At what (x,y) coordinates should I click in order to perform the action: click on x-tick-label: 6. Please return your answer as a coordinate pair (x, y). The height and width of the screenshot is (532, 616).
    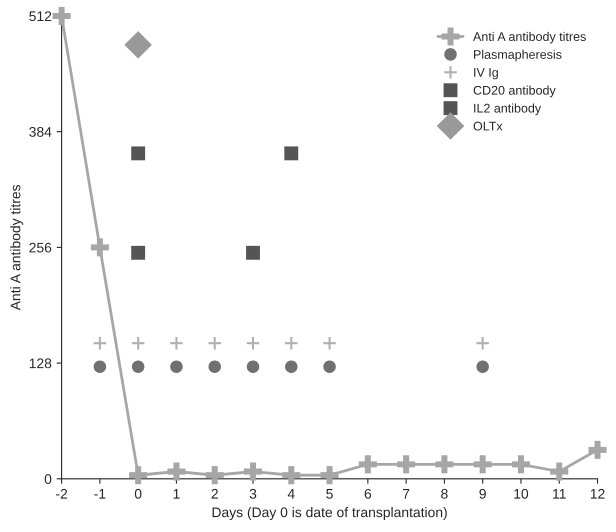
    Looking at the image, I should click on (368, 493).